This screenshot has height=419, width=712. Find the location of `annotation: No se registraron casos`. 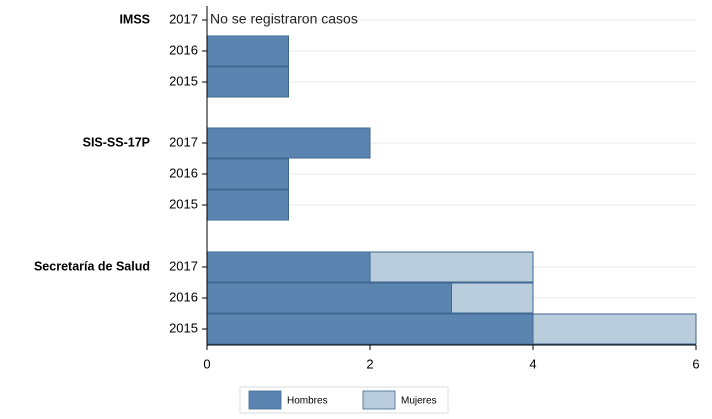

annotation: No se registraron casos is located at coordinates (284, 19).